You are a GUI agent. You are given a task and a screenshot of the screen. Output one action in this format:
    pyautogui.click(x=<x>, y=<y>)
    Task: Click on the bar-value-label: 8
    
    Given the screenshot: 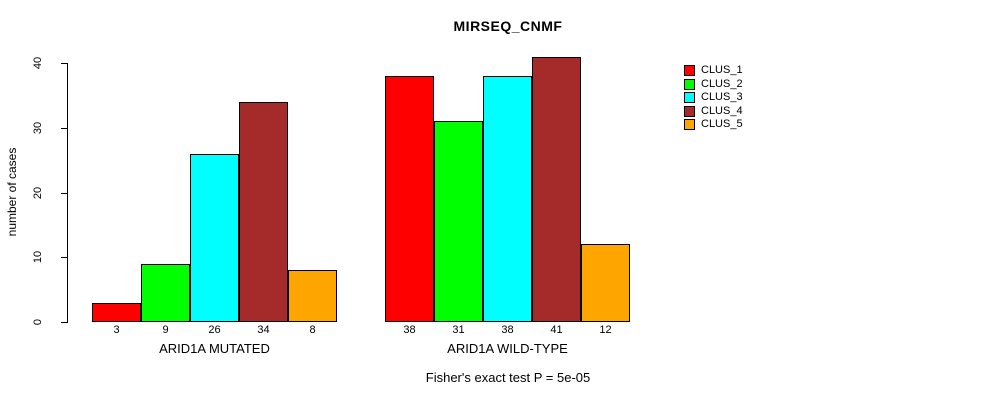 What is the action you would take?
    pyautogui.click(x=312, y=330)
    